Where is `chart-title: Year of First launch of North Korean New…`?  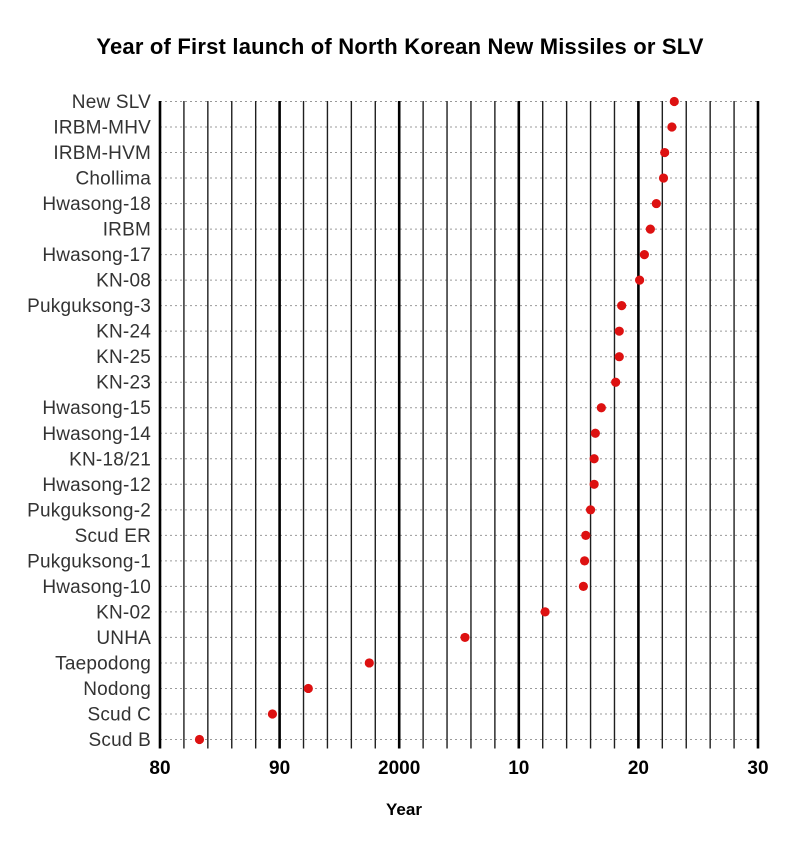 chart-title: Year of First launch of North Korean New… is located at coordinates (400, 46).